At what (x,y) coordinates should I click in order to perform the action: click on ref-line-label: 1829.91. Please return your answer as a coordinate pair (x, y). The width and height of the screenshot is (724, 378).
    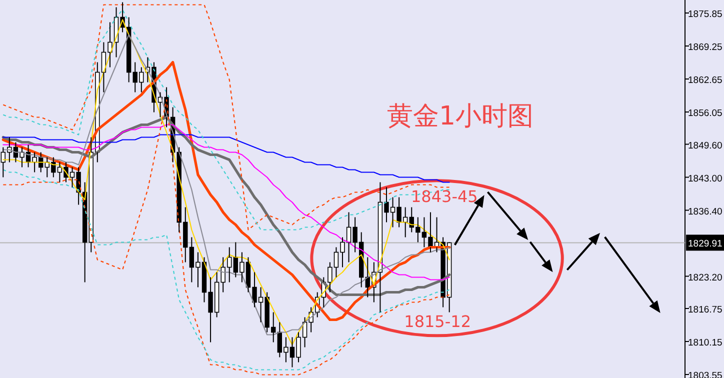
    Looking at the image, I should click on (705, 244).